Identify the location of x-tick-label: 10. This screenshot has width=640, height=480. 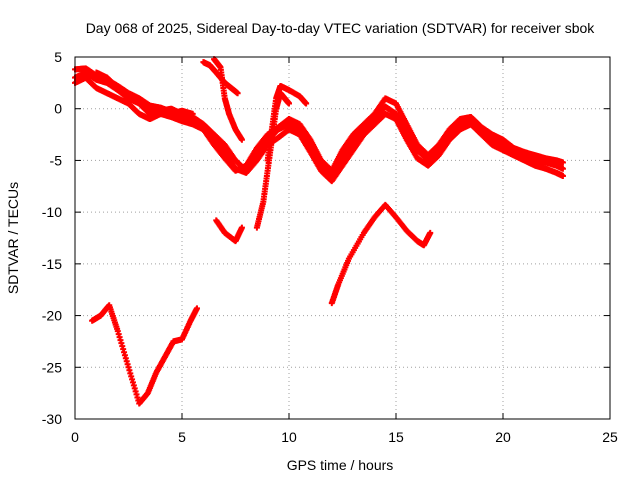
(289, 437).